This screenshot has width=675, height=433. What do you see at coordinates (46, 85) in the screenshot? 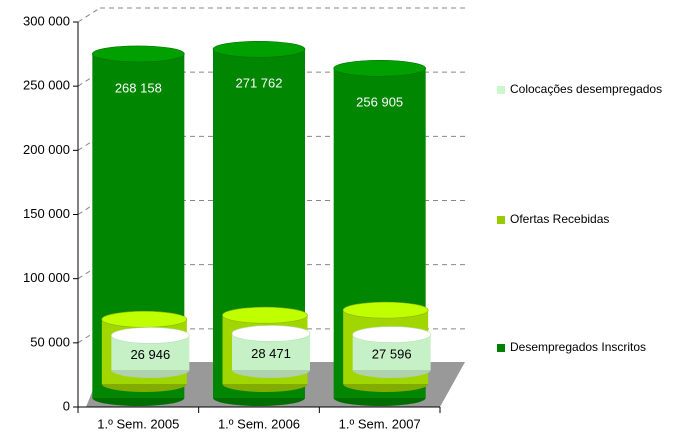
I see `y-tick-label: 250 000` at bounding box center [46, 85].